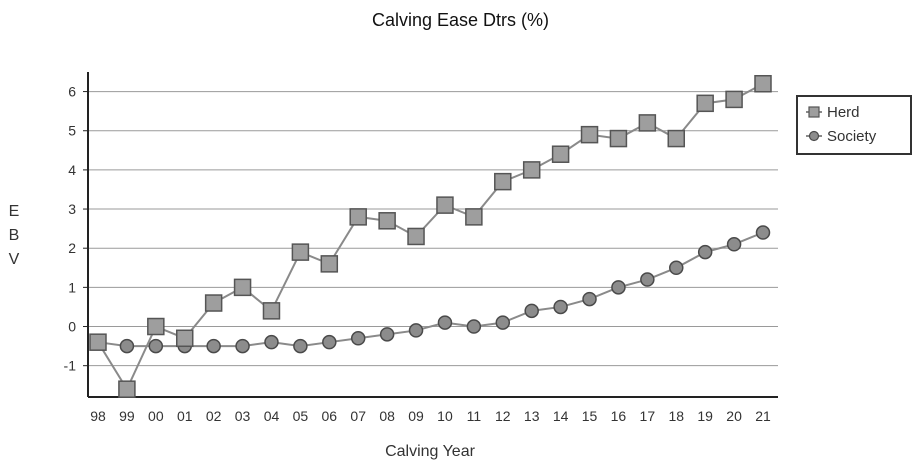 The image size is (921, 462). I want to click on y-axis-label: EBV, so click(14, 235).